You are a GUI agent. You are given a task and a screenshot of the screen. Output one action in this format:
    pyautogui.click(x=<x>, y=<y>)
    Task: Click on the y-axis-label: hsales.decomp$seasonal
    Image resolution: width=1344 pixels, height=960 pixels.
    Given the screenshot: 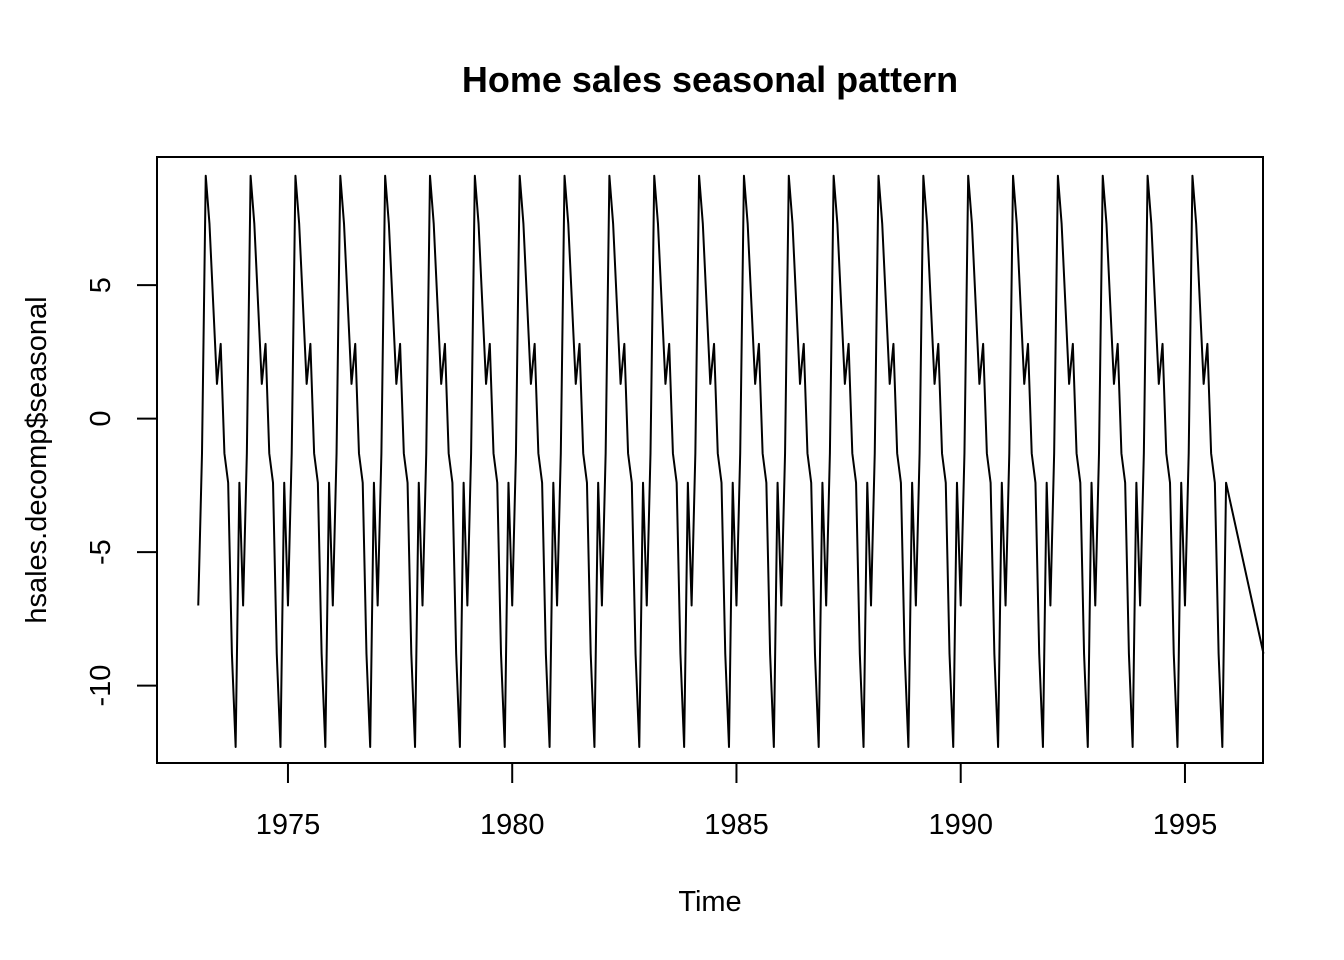 What is the action you would take?
    pyautogui.click(x=37, y=459)
    